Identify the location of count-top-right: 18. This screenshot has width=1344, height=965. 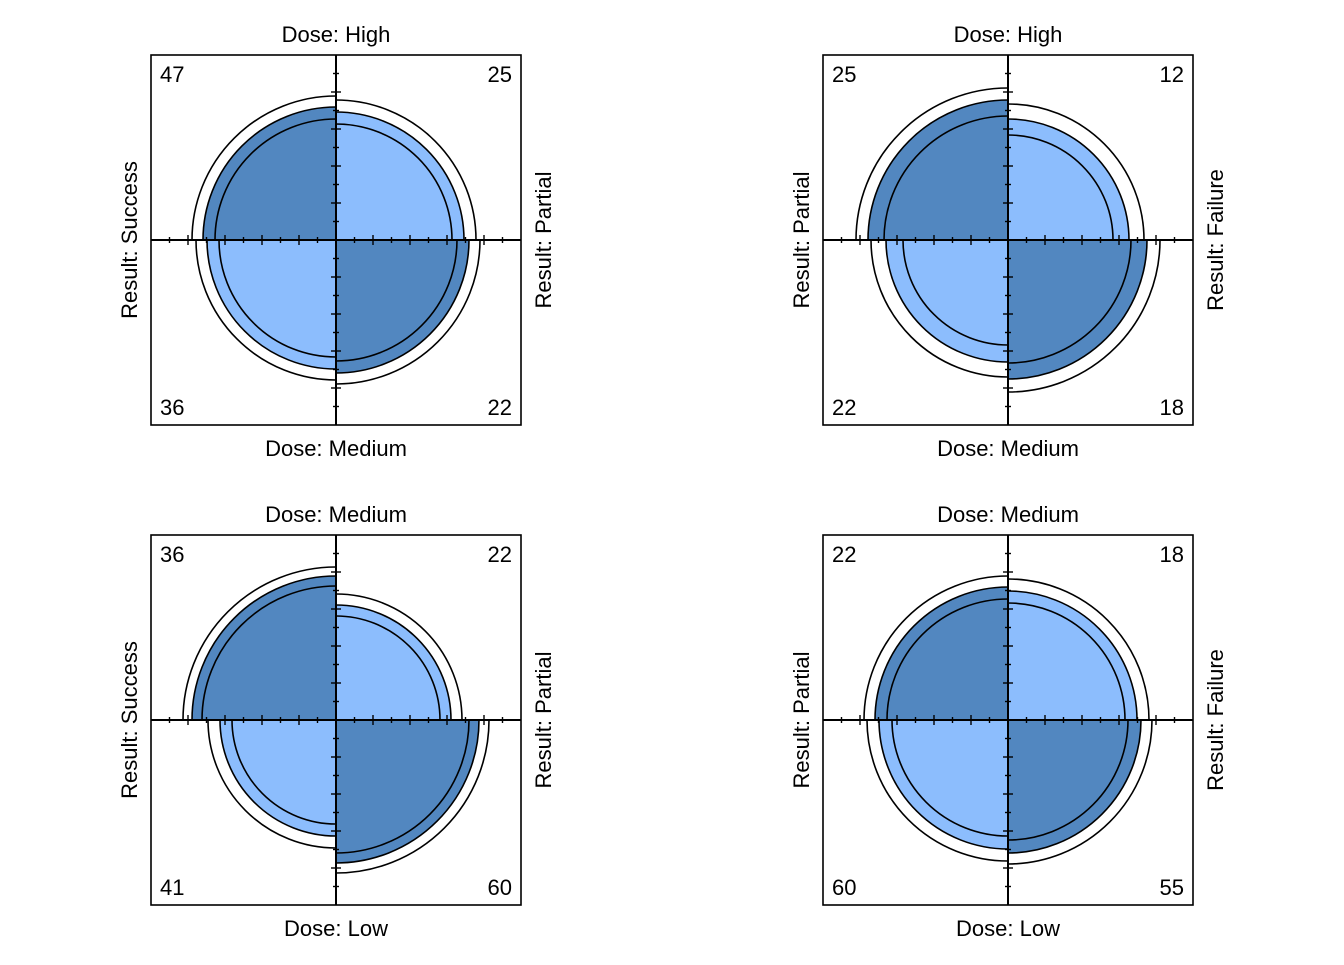
(1172, 554).